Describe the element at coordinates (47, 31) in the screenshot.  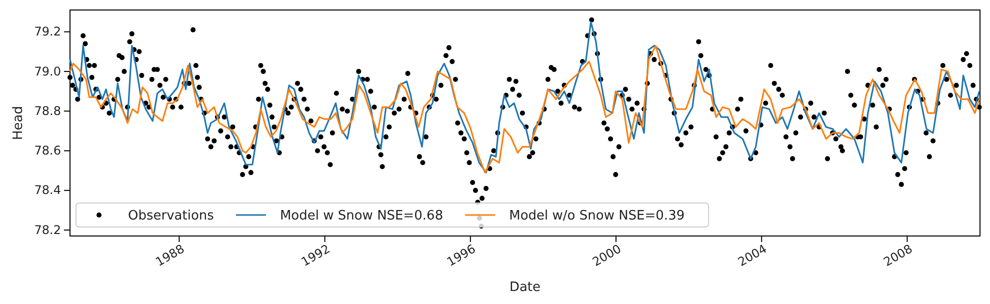
I see `y-tick-label: 79.2` at that location.